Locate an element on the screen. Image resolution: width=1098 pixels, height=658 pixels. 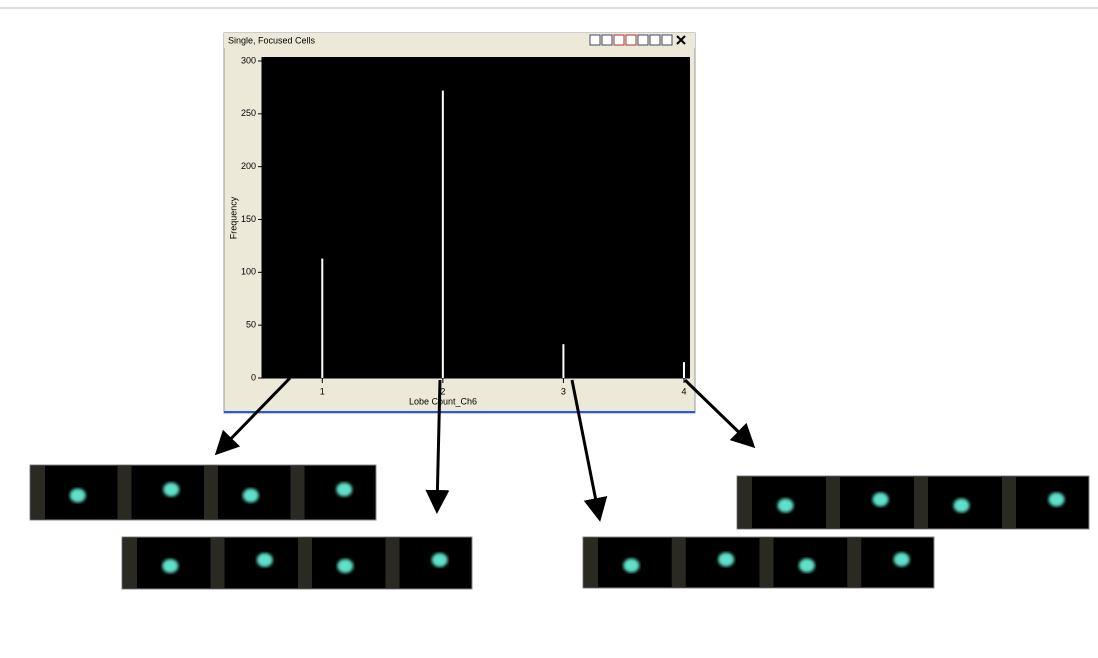
x-axis-label: Lobe Count_Ch6 is located at coordinates (443, 401).